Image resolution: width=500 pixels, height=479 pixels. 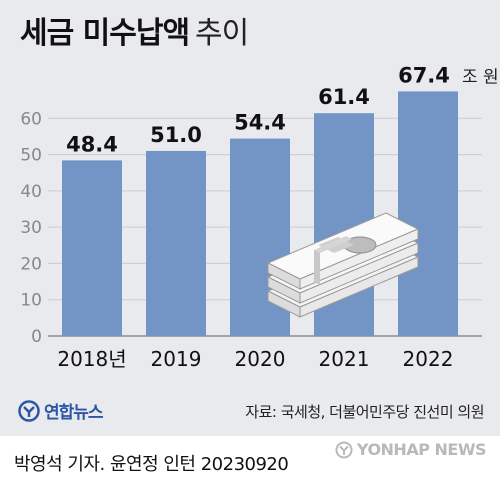 I want to click on y-tick-label: 0, so click(x=36, y=337).